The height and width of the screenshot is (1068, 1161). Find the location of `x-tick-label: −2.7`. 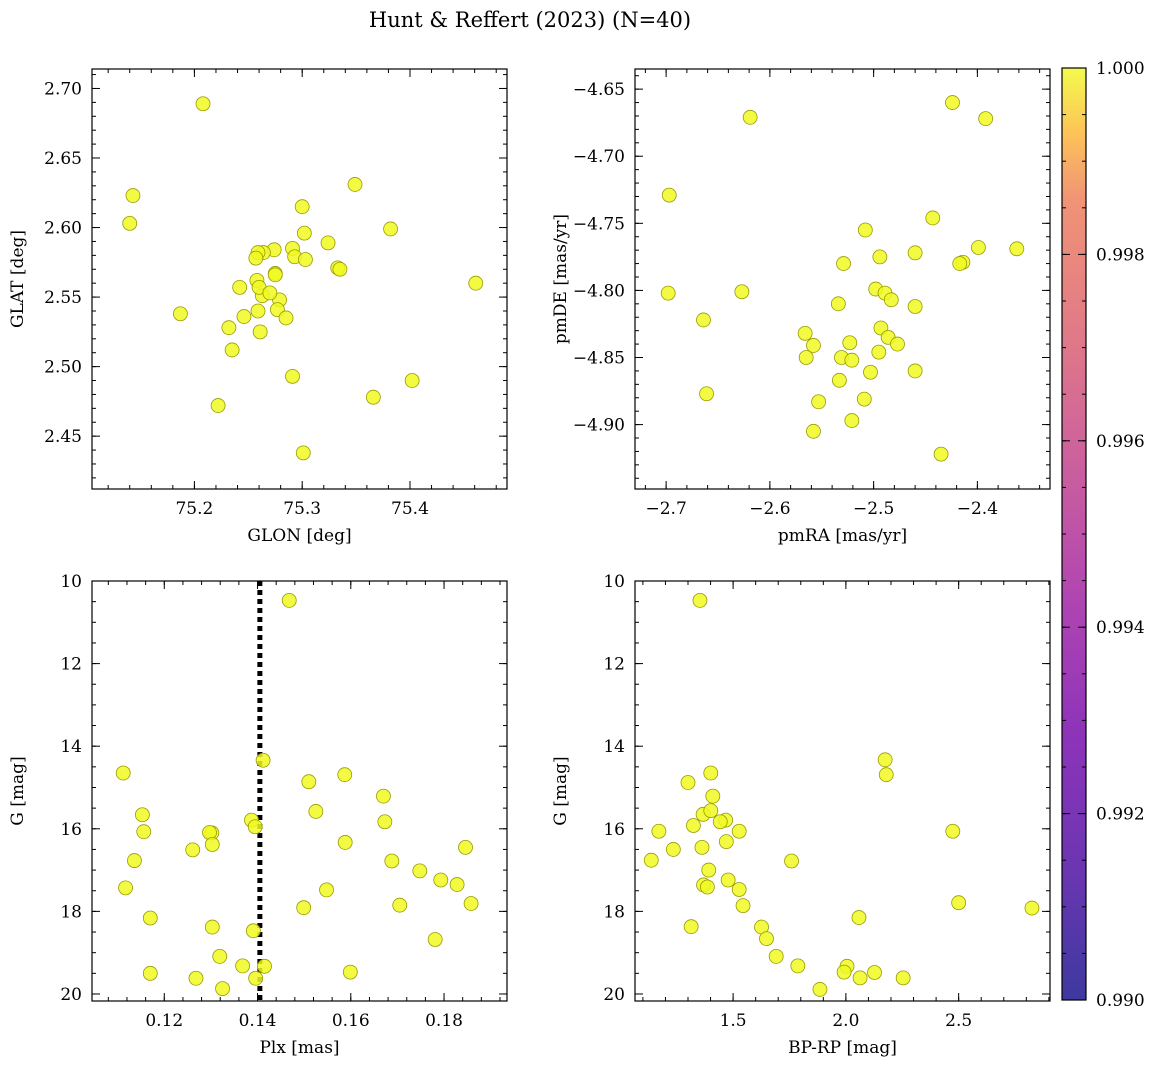

x-tick-label: −2.7 is located at coordinates (665, 509).